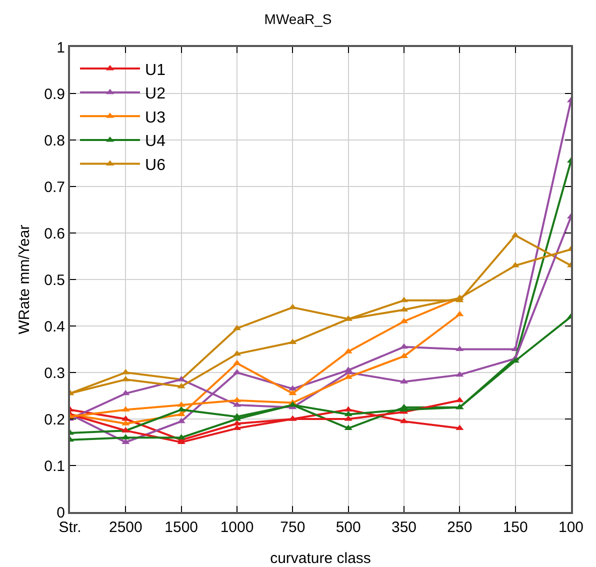 The image size is (596, 567). Describe the element at coordinates (54, 280) in the screenshot. I see `y-tick-label: 0.5` at that location.